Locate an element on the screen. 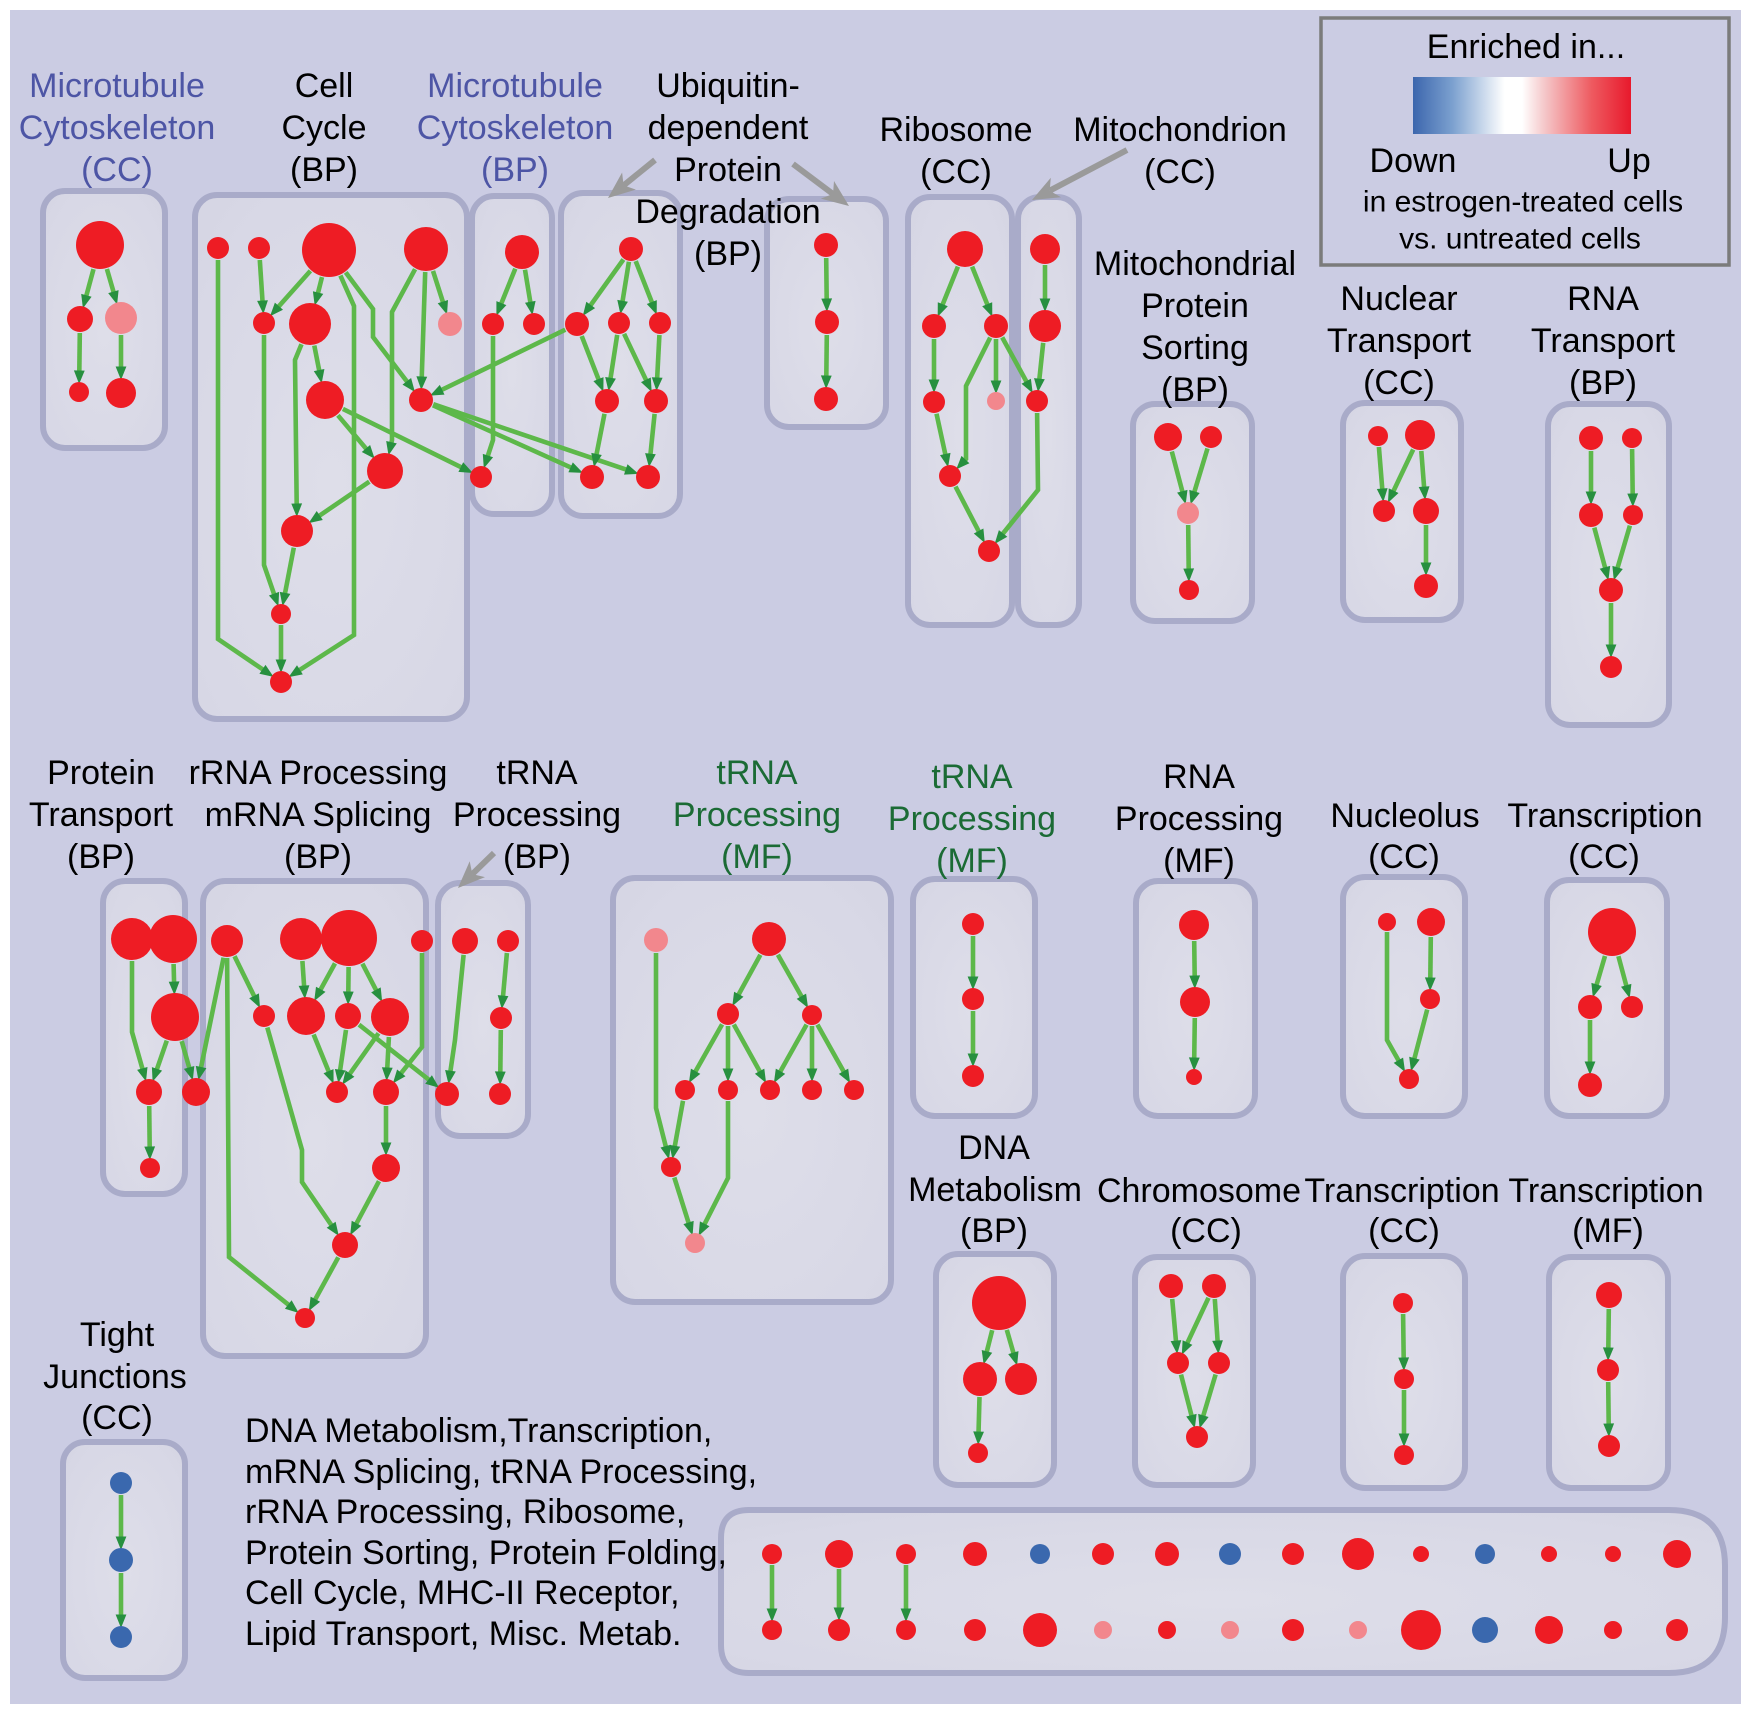 Image resolution: width=1750 pixels, height=1720 pixels. svg-text: DNA is located at coordinates (994, 1148).